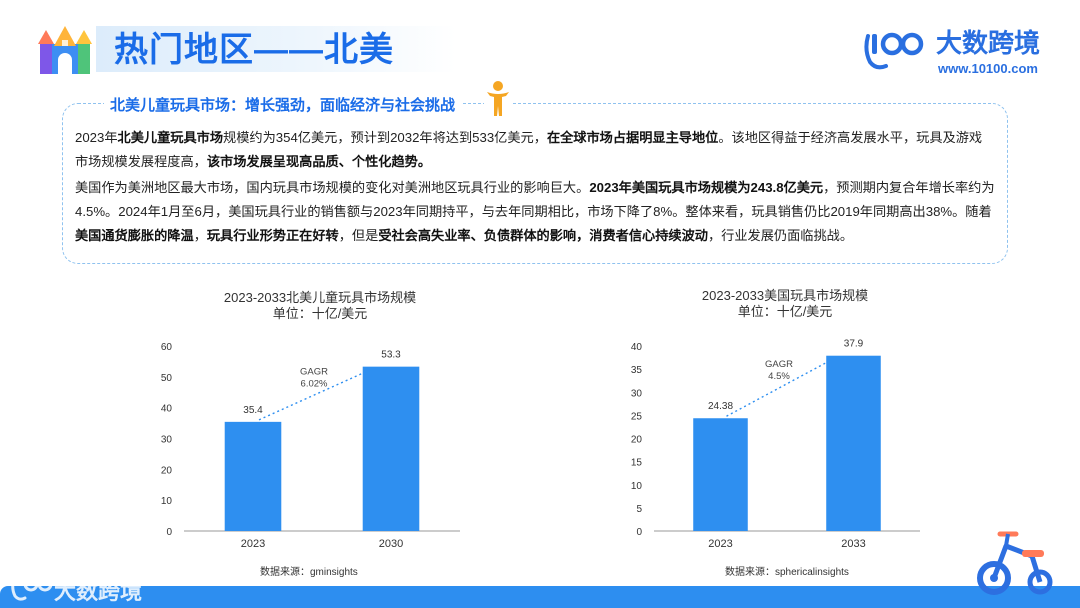 The width and height of the screenshot is (1080, 608). Describe the element at coordinates (632, 137) in the screenshot. I see `paragraph-segment: 在全球市场占据明显主导地位` at that location.